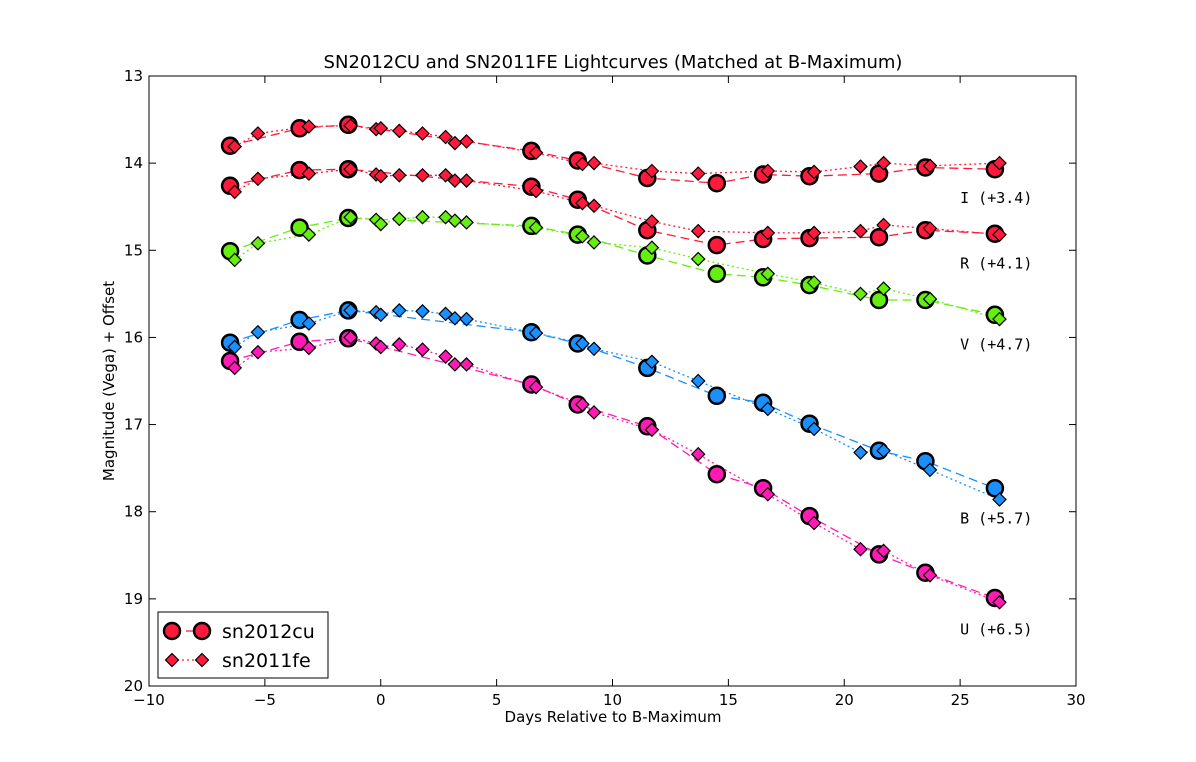 This screenshot has height=762, width=1196. I want to click on x-tick-label: 20, so click(844, 700).